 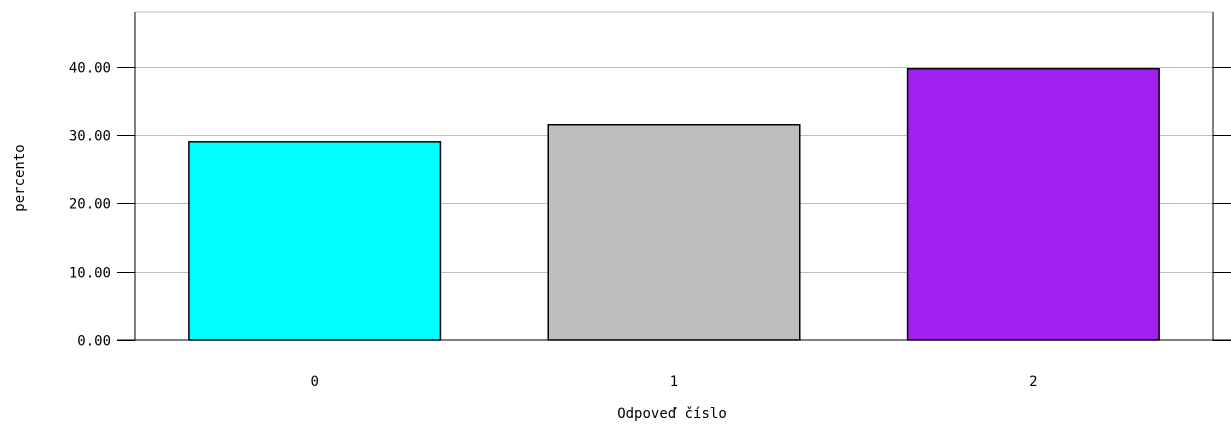 What do you see at coordinates (1033, 382) in the screenshot?
I see `x-tick-label: 2` at bounding box center [1033, 382].